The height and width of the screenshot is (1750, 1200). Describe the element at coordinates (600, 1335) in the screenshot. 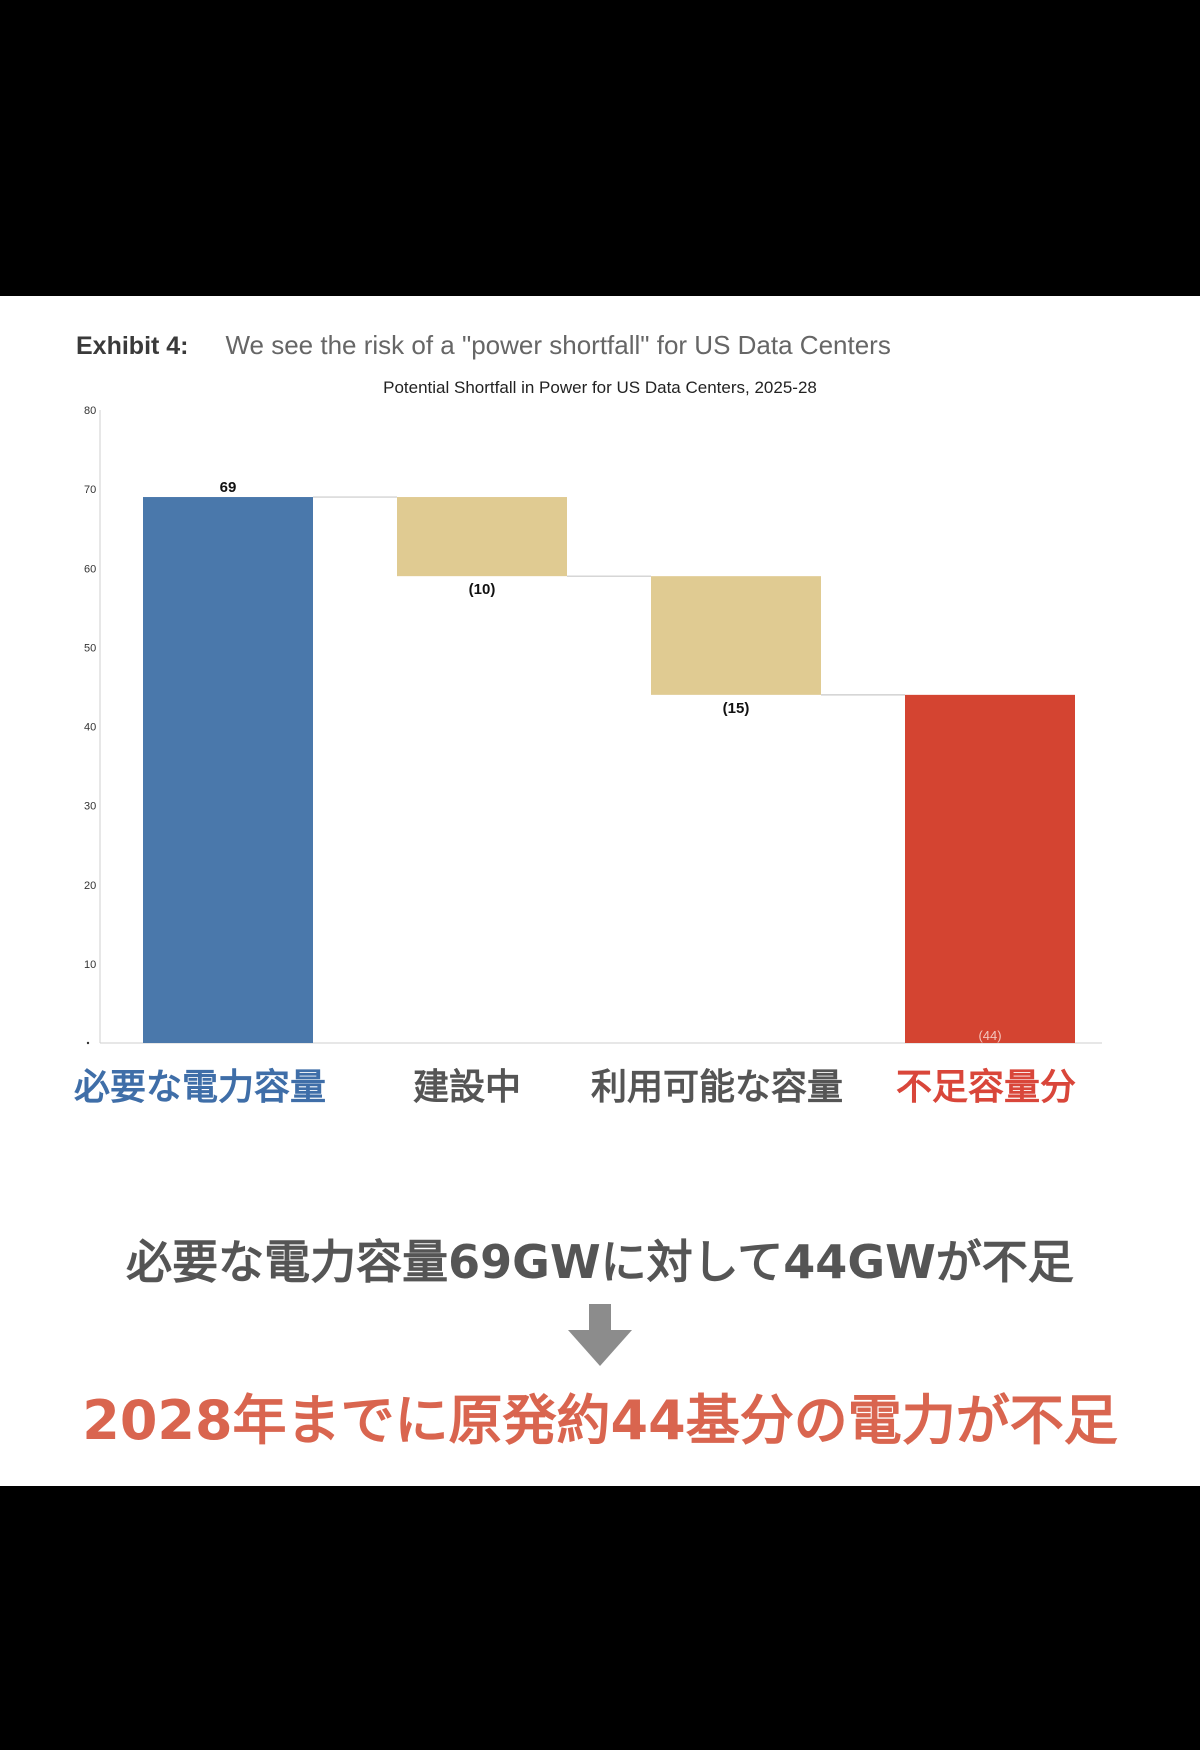

I see `down-arrow-icon` at that location.